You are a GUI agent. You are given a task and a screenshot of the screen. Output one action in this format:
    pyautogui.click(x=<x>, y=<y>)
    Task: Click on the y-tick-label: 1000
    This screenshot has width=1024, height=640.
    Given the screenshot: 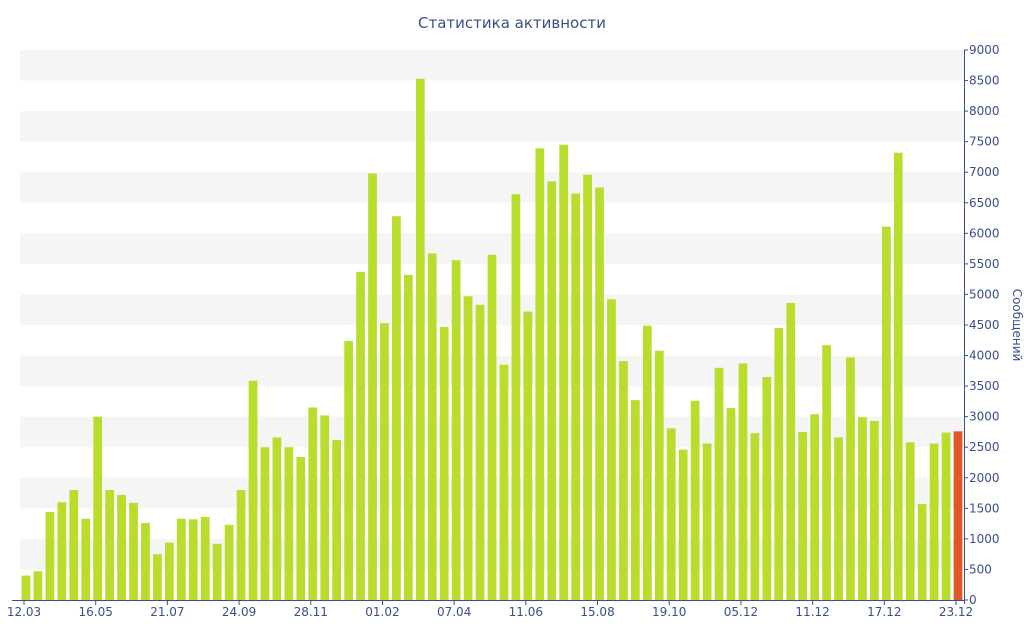 What is the action you would take?
    pyautogui.click(x=984, y=539)
    